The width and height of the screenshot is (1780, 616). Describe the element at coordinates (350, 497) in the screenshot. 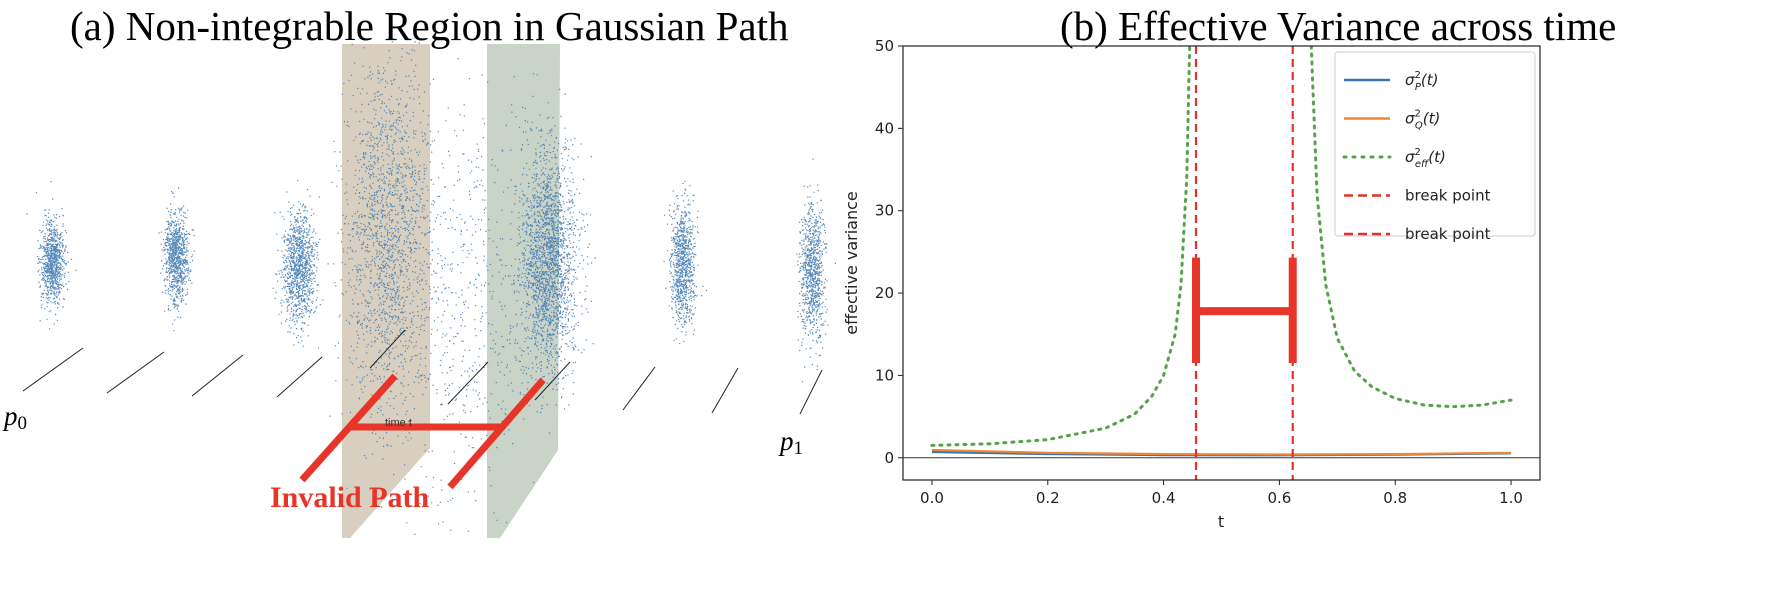

I see `invalid-path-label: Invalid Path` at that location.